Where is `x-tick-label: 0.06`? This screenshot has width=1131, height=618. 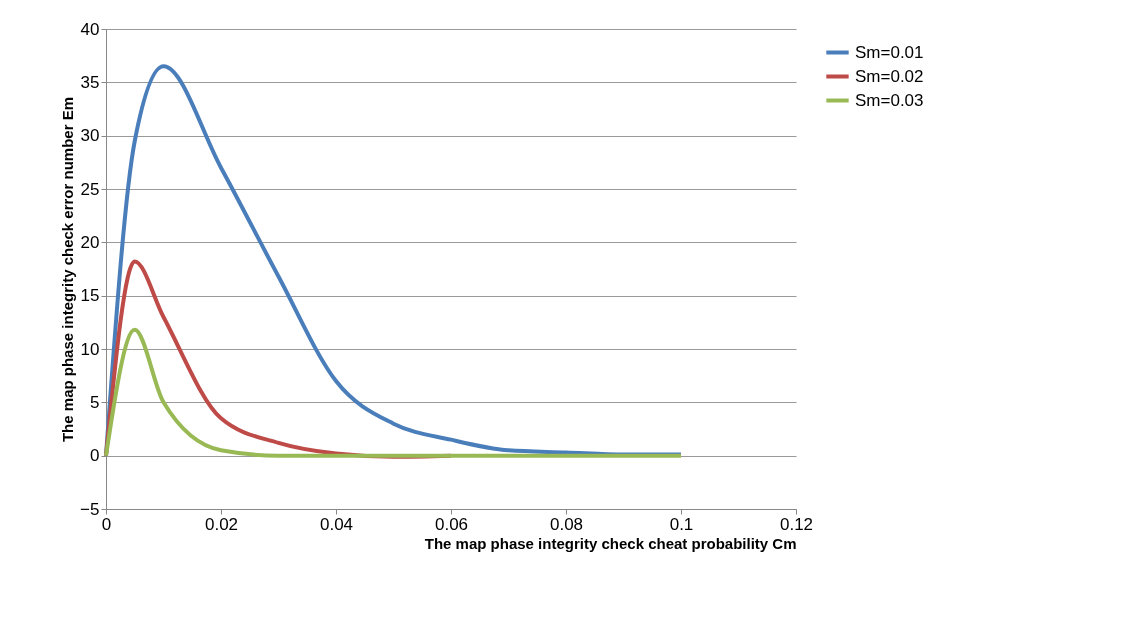
x-tick-label: 0.06 is located at coordinates (451, 524).